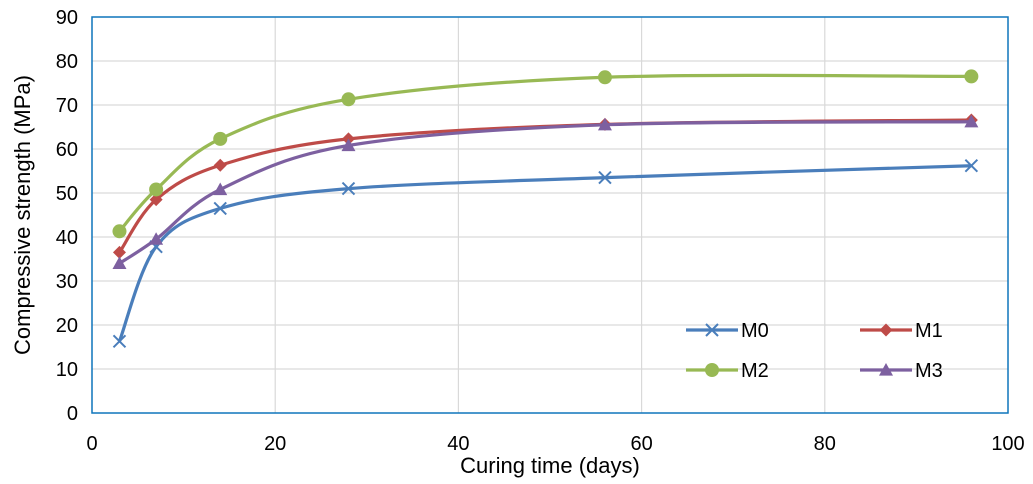  What do you see at coordinates (67, 62) in the screenshot?
I see `y-tick-label: 80` at bounding box center [67, 62].